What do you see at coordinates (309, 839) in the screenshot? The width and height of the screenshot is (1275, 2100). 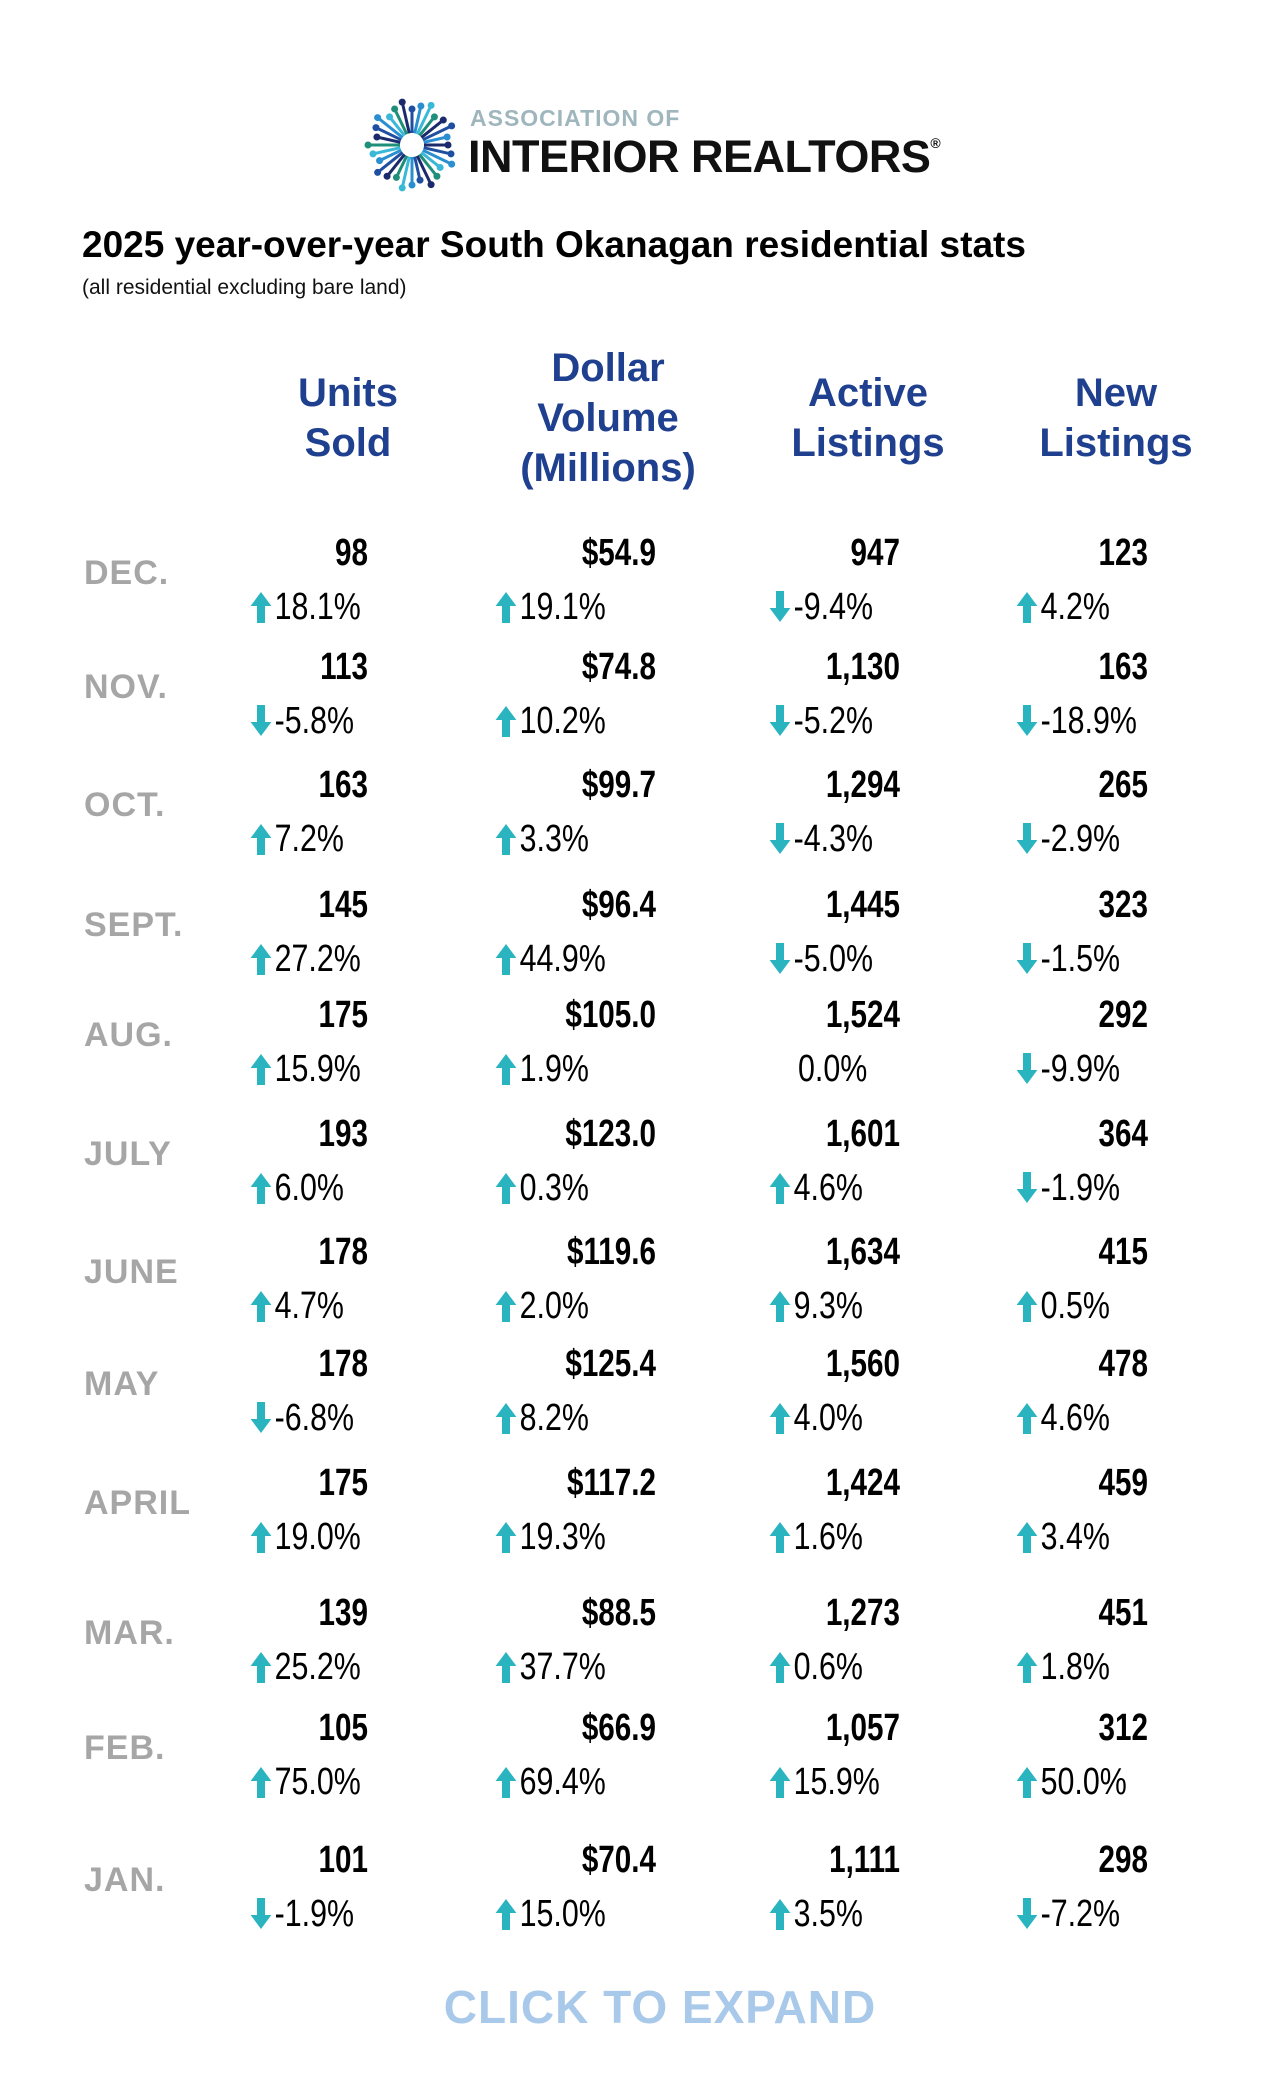 I see `yoy-change-value: 7.2%` at bounding box center [309, 839].